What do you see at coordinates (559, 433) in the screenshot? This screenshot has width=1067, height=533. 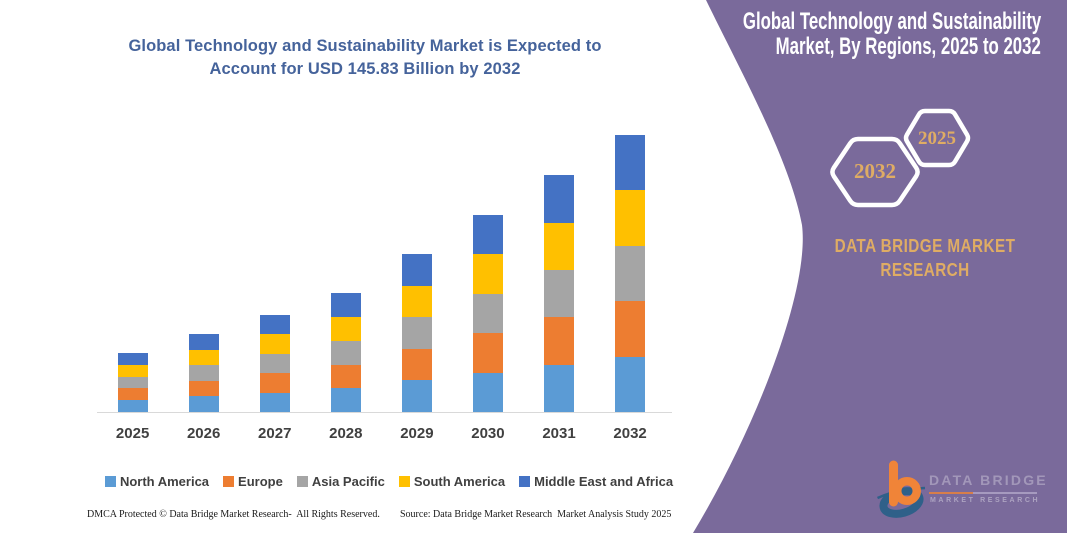 I see `x-axis-label-2031: 2031` at bounding box center [559, 433].